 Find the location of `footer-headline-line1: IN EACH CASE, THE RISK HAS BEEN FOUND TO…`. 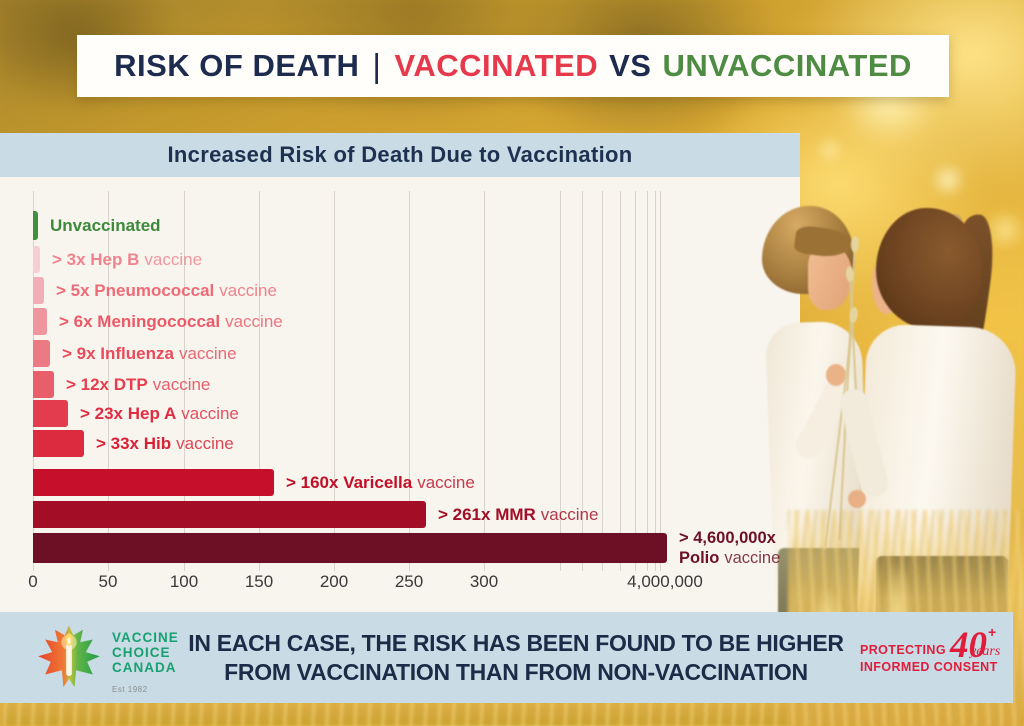

footer-headline-line1: IN EACH CASE, THE RISK HAS BEEN FOUND TO… is located at coordinates (516, 643).